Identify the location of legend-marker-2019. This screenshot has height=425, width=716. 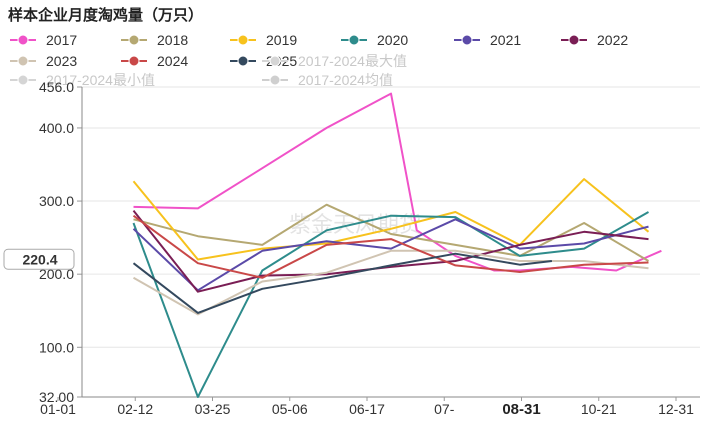
(243, 40).